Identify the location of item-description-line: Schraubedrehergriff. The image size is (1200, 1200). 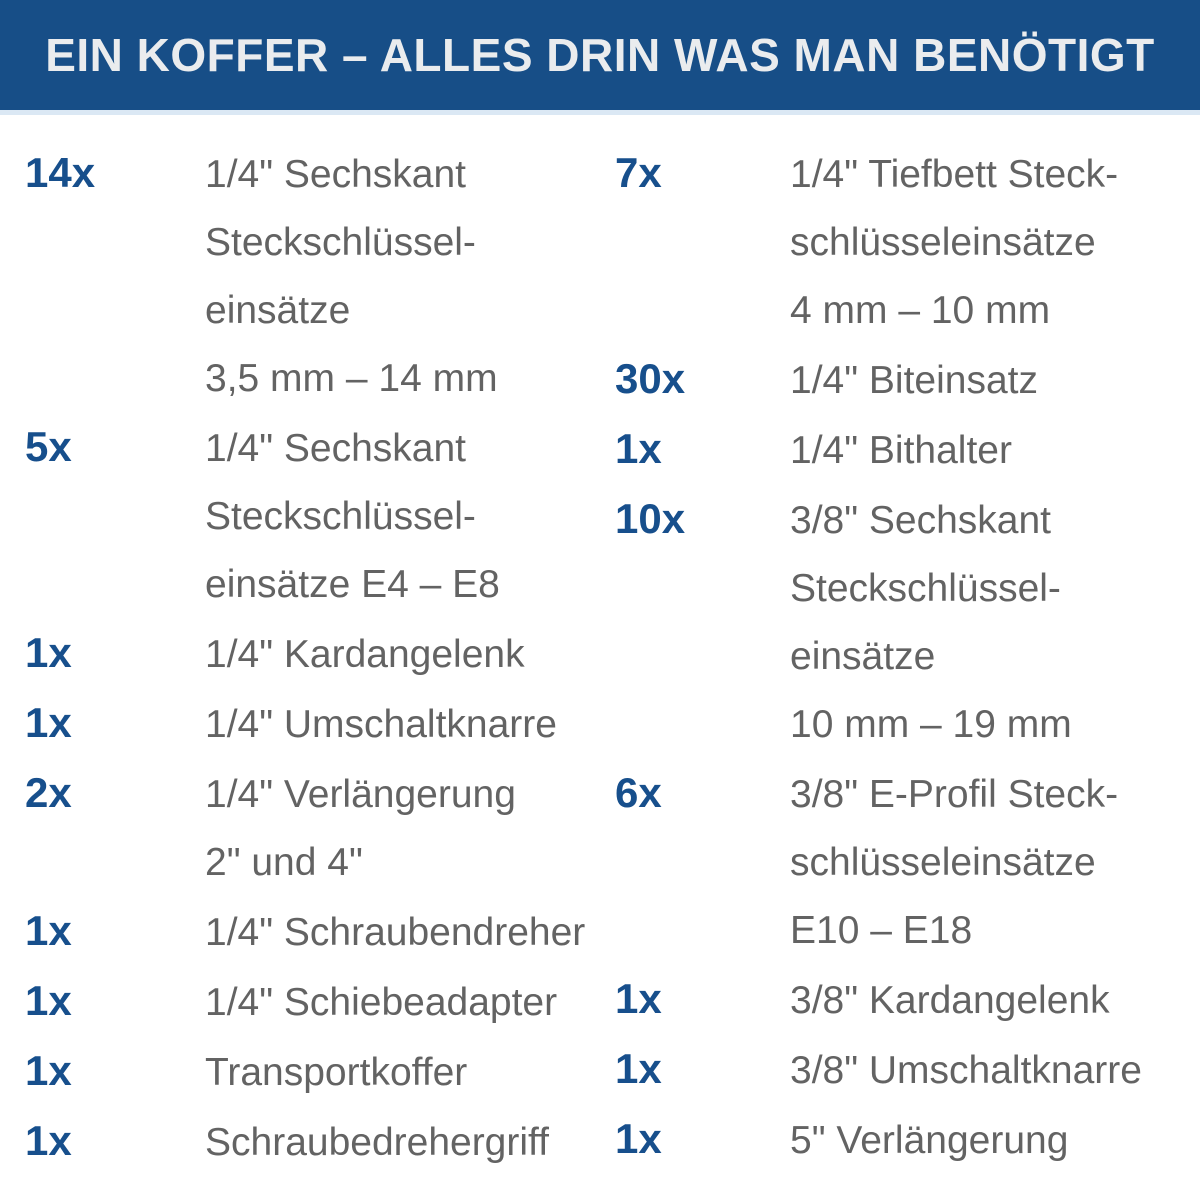
(377, 1142).